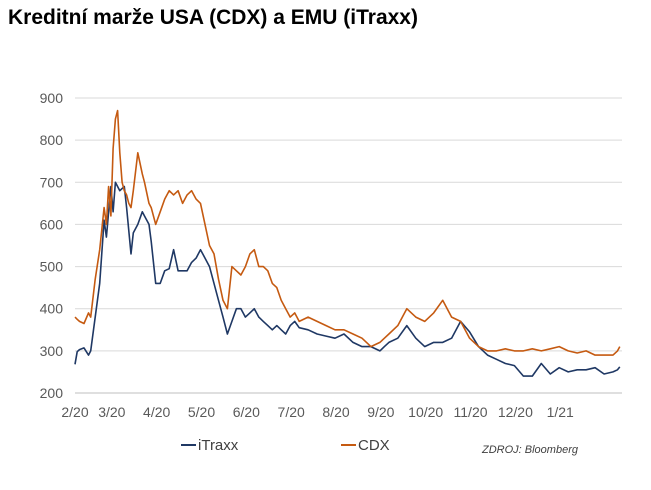 Image resolution: width=651 pixels, height=490 pixels. Describe the element at coordinates (213, 17) in the screenshot. I see `chart-title: Kreditní marže USA (CDX) a EMU (iTraxx)` at that location.